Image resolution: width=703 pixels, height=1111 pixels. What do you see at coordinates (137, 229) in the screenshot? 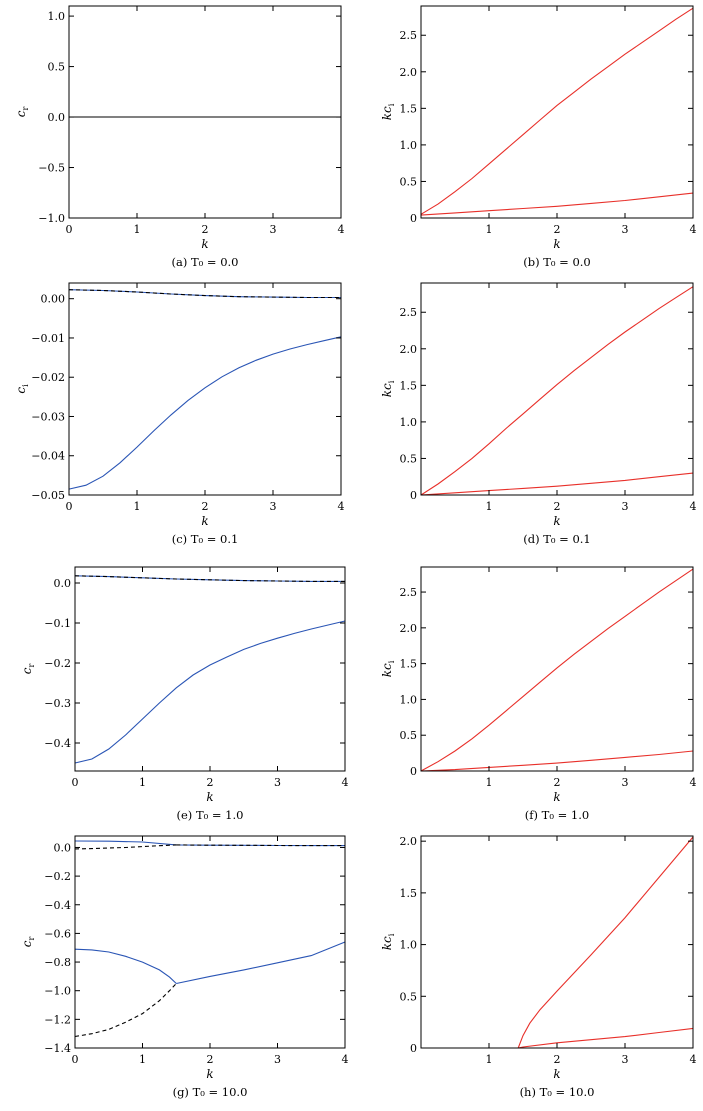
I see `x-tick-label-0-1: 1` at bounding box center [137, 229].